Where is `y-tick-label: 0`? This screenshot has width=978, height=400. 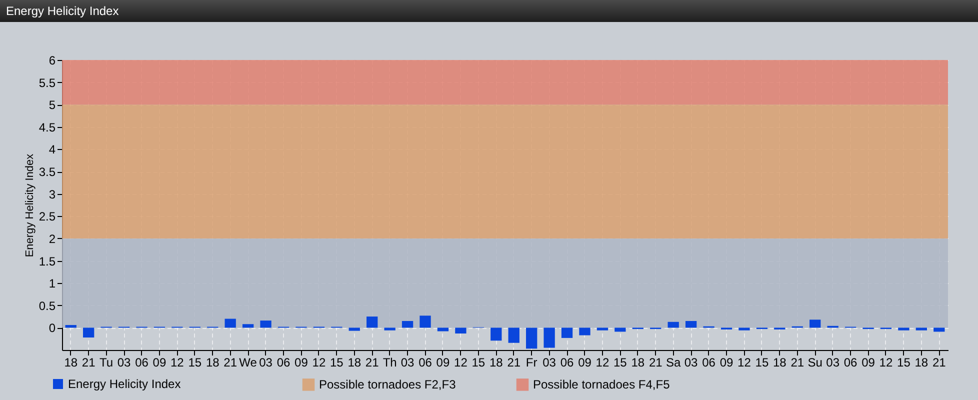 y-tick-label: 0 is located at coordinates (52, 328).